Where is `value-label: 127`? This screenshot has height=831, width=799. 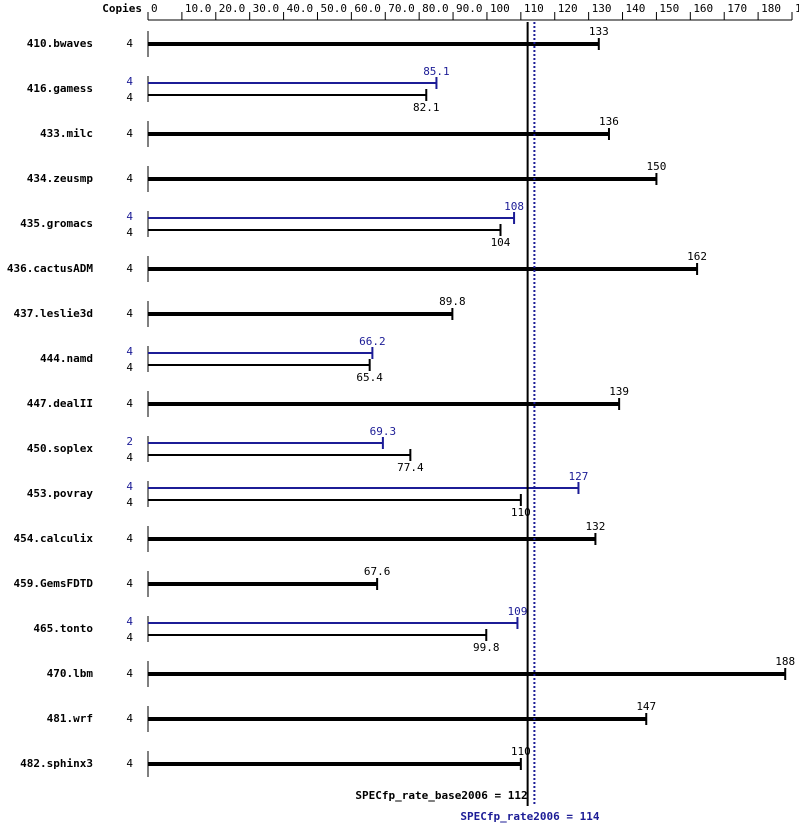 value-label: 127 is located at coordinates (579, 476).